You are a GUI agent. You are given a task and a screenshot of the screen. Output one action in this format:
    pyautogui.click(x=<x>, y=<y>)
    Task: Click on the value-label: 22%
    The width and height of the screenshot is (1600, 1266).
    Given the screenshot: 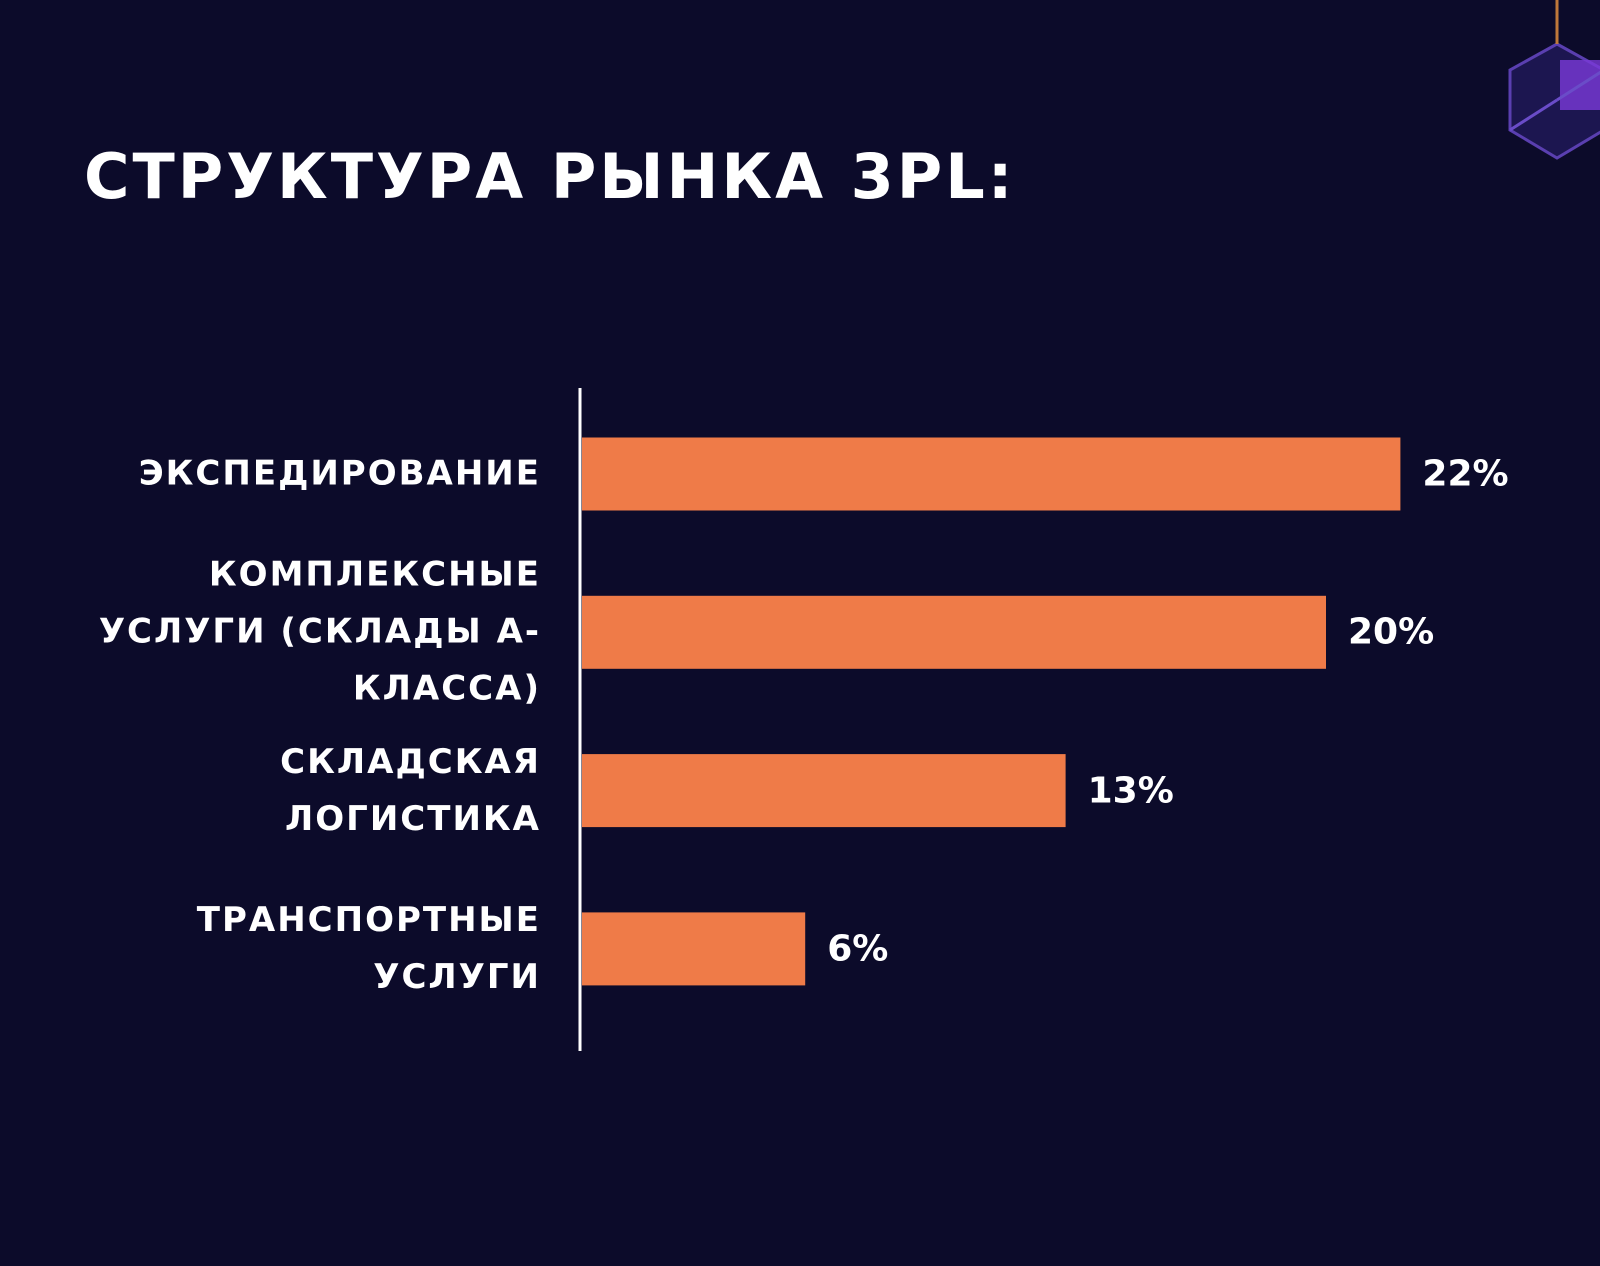 What is the action you would take?
    pyautogui.click(x=1465, y=474)
    